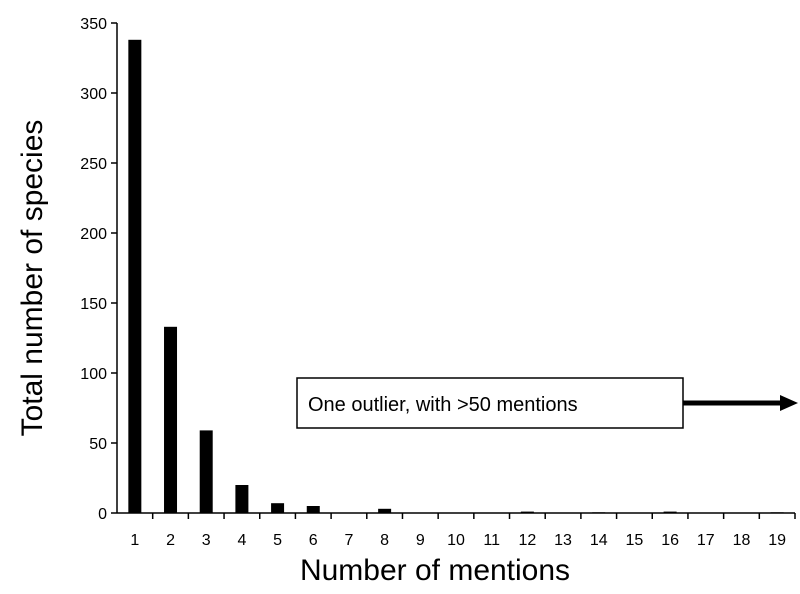 Image resolution: width=800 pixels, height=594 pixels. What do you see at coordinates (384, 540) in the screenshot?
I see `x-tick-label: 8` at bounding box center [384, 540].